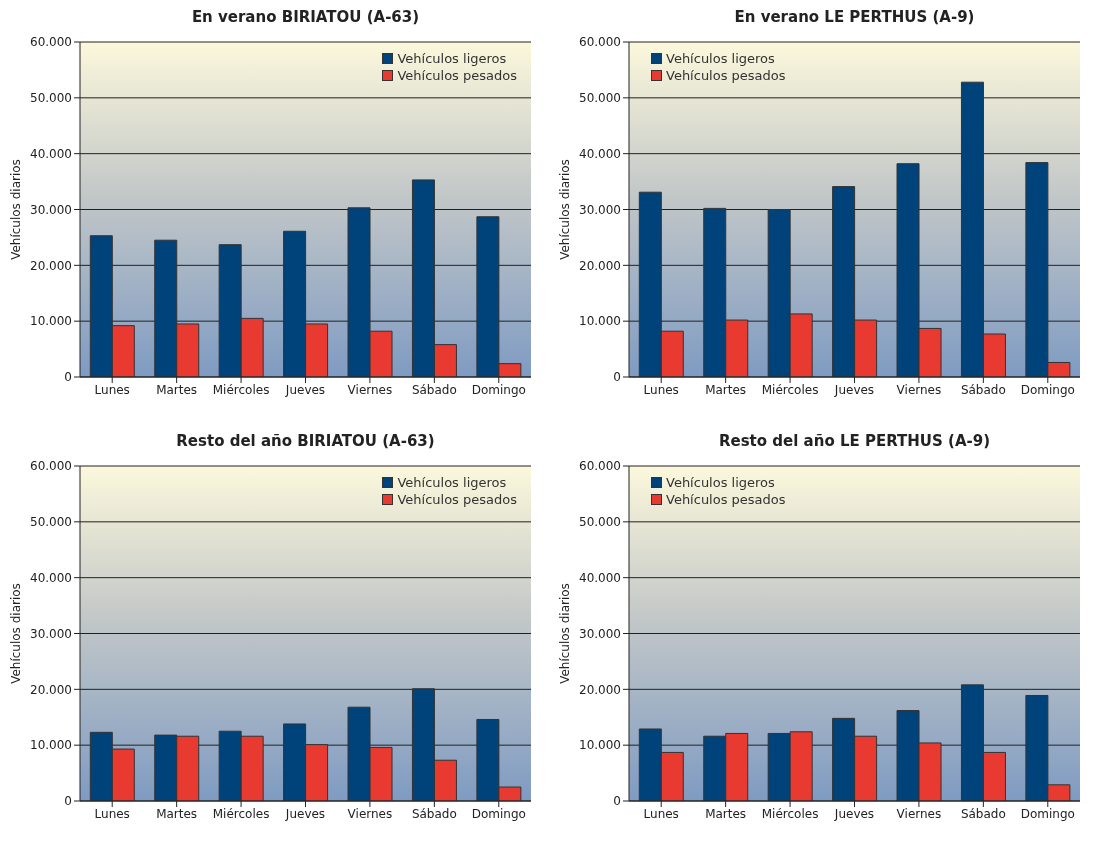 This screenshot has height=868, width=1101. Describe the element at coordinates (854, 18) in the screenshot. I see `chart-title: En verano LE PERTHUS (A-9)` at that location.